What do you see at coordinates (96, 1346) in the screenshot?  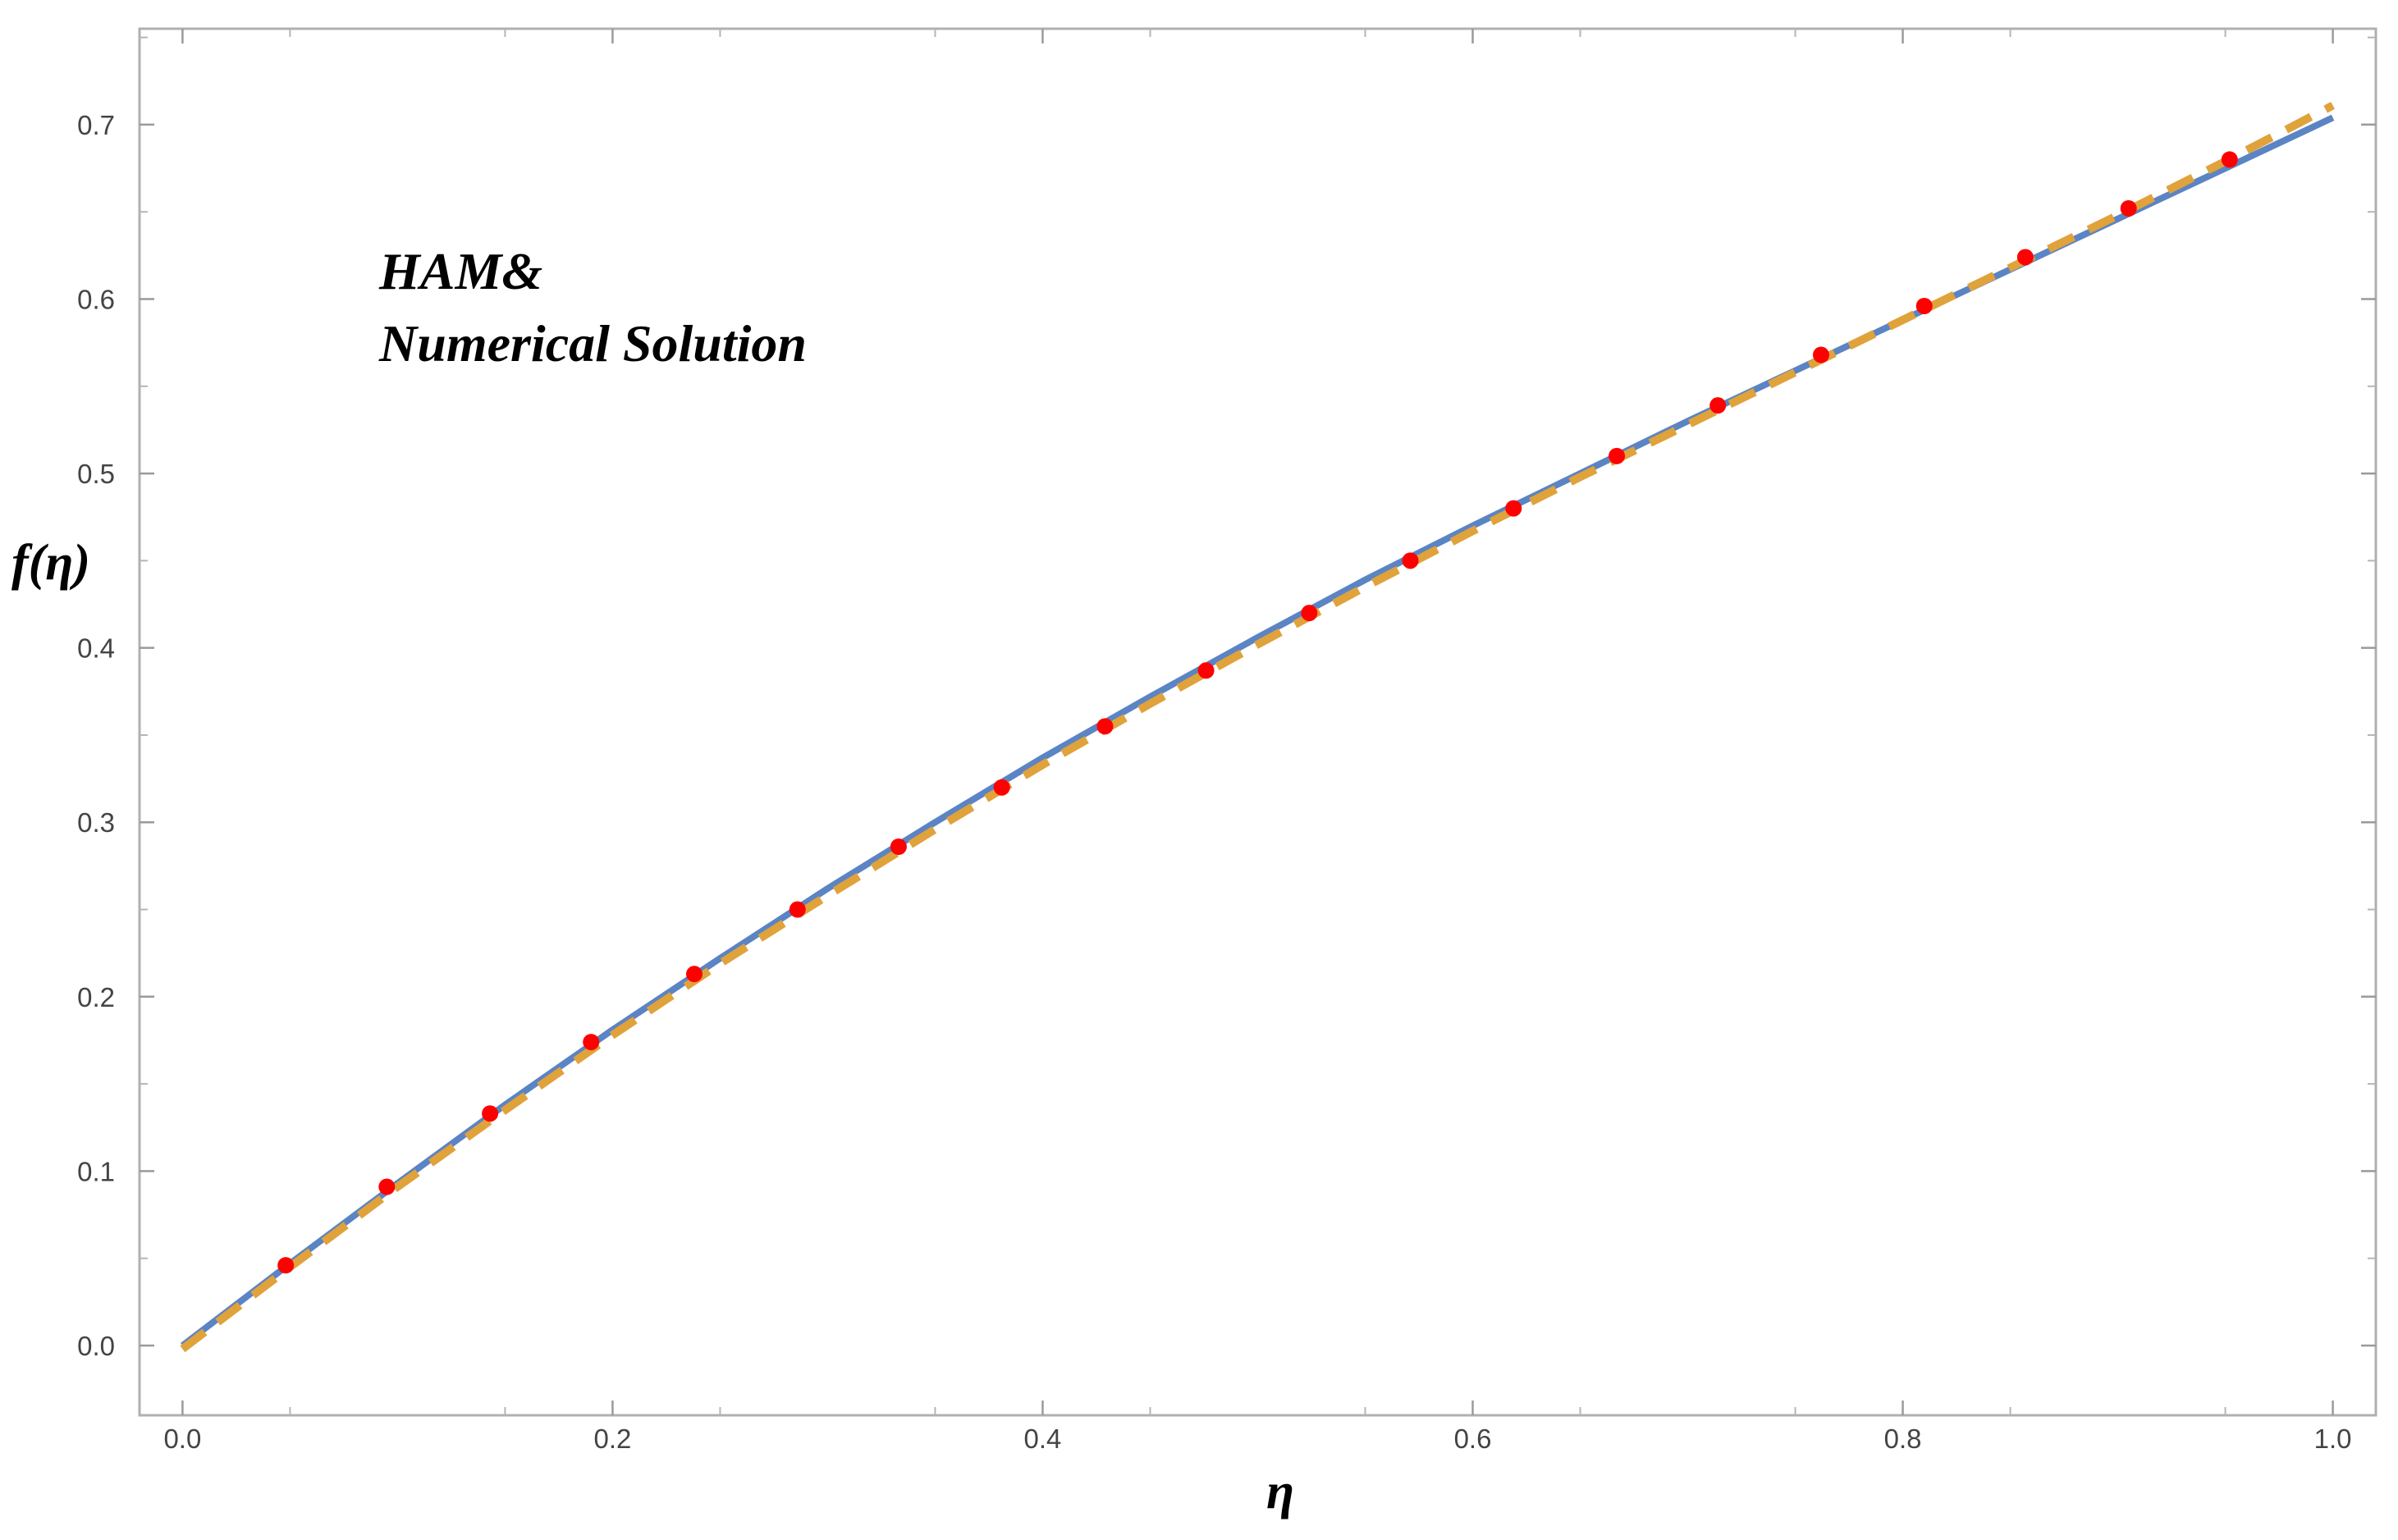 I see `y-tick-label: 0.0` at bounding box center [96, 1346].